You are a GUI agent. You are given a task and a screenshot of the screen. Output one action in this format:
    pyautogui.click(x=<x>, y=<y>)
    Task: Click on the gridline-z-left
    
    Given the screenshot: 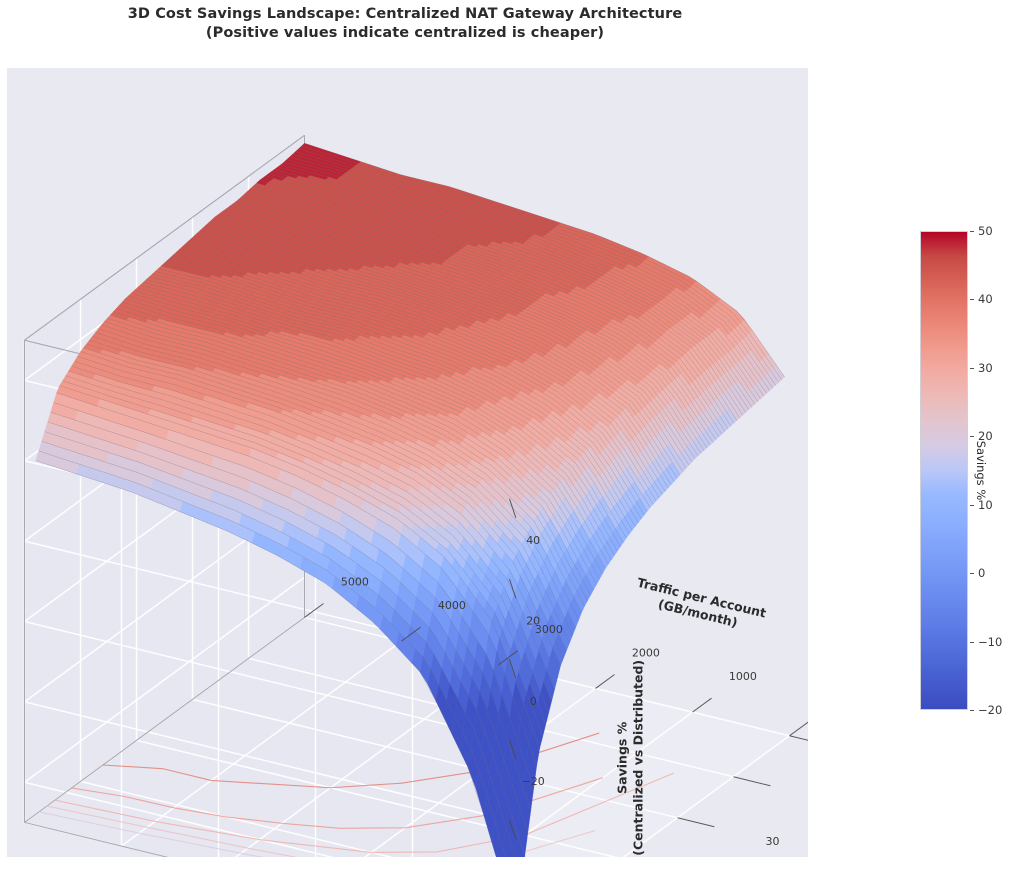 What is the action you would take?
    pyautogui.click(x=164, y=679)
    